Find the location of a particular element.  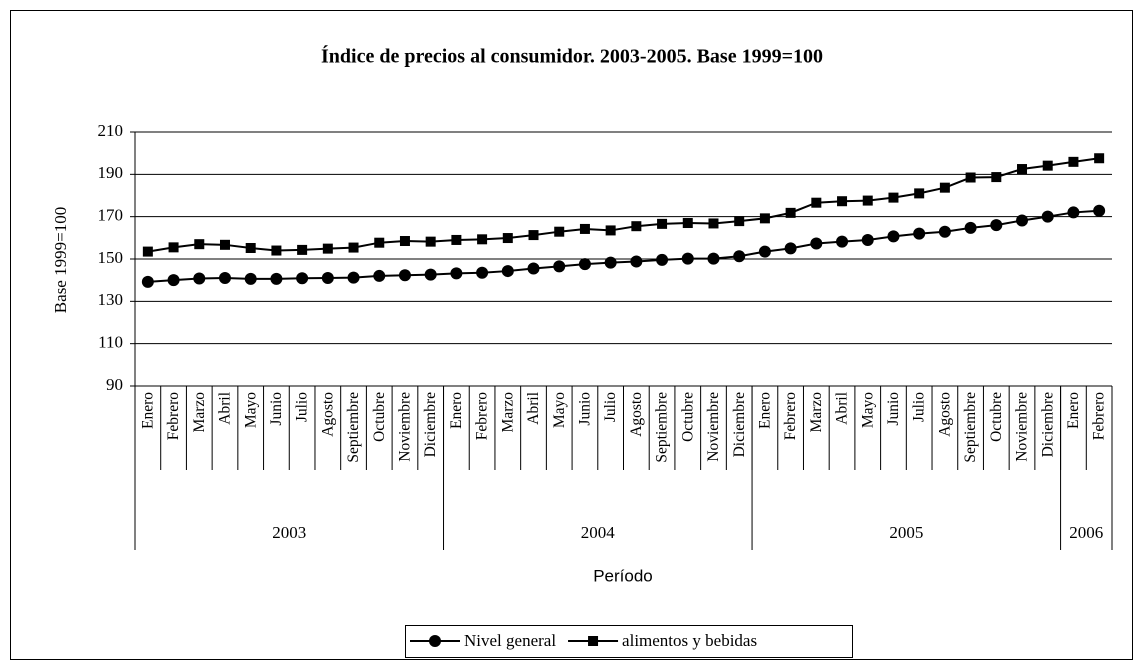

legend is located at coordinates (629, 641).